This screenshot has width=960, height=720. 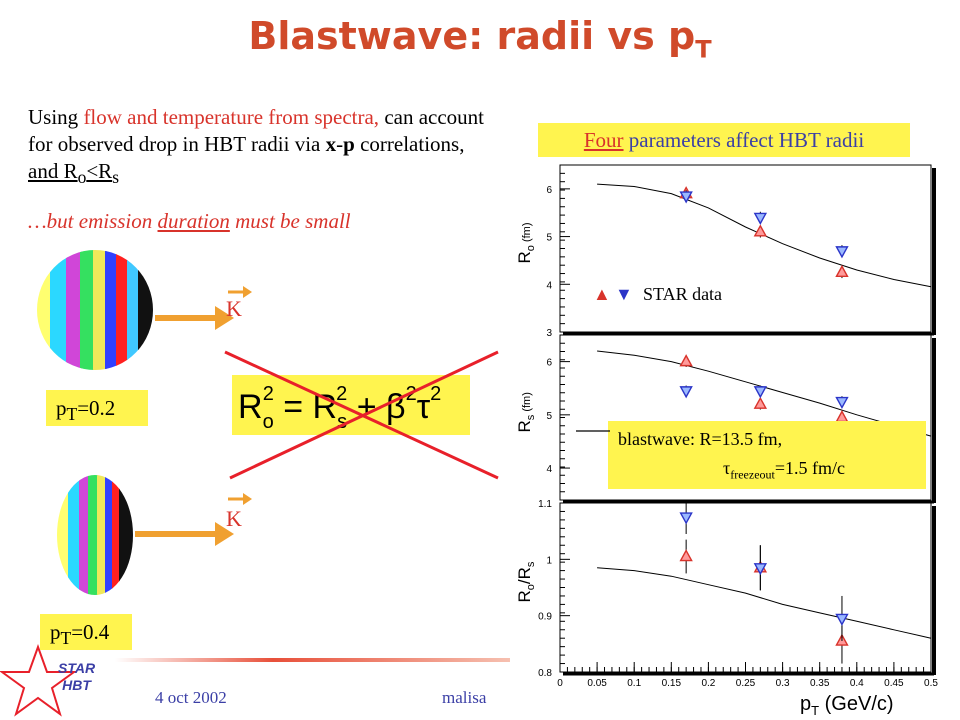 I want to click on y-tick-label-middle: 5, so click(x=549, y=416).